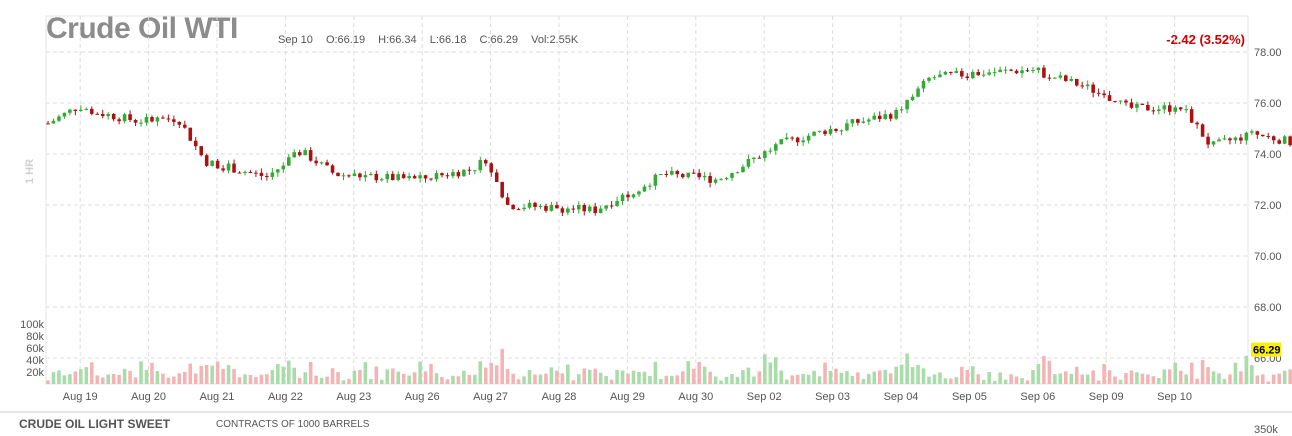 The width and height of the screenshot is (1292, 436). I want to click on y-tick-label: 78.00, so click(1268, 53).